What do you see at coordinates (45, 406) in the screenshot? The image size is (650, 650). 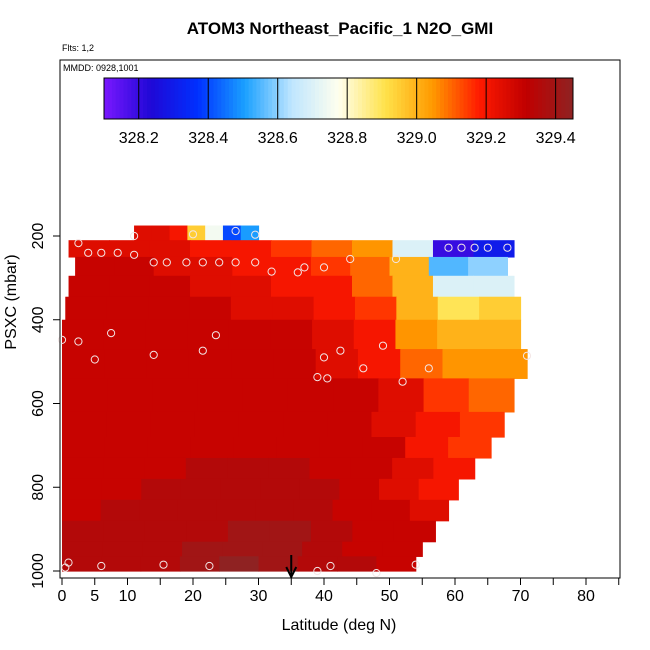 I see `y-axis: 200 400 600 800 1000` at bounding box center [45, 406].